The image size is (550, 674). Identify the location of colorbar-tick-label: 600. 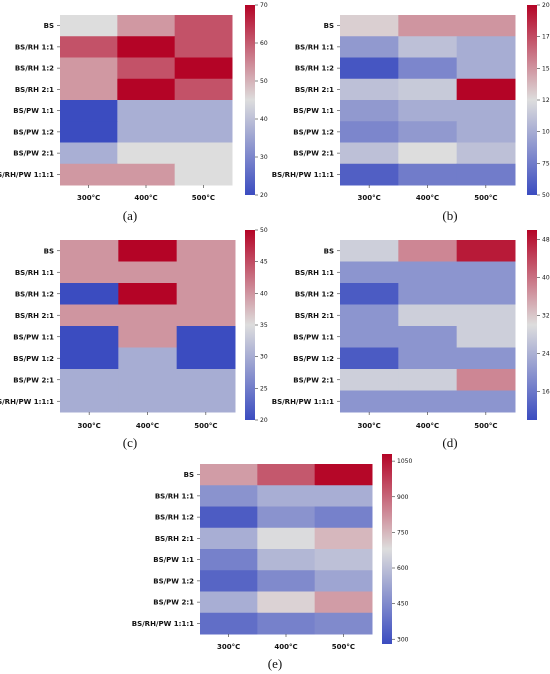
(403, 568).